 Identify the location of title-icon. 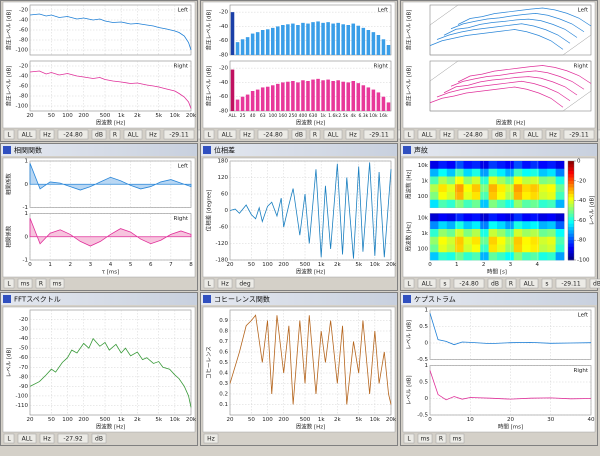
(7, 150).